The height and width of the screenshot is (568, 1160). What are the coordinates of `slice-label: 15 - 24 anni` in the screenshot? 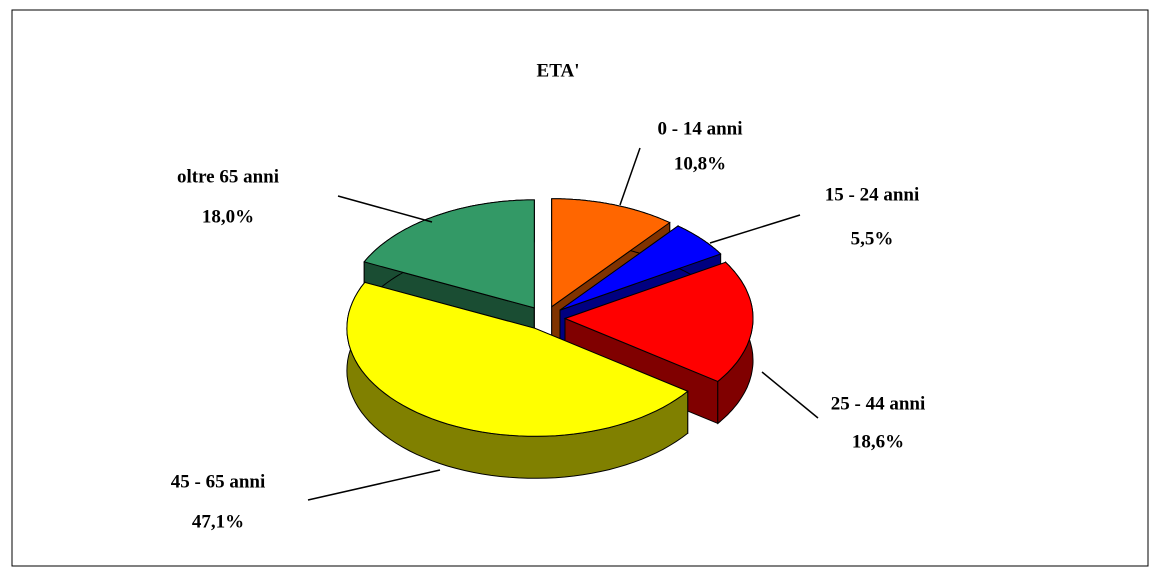 It's located at (872, 194).